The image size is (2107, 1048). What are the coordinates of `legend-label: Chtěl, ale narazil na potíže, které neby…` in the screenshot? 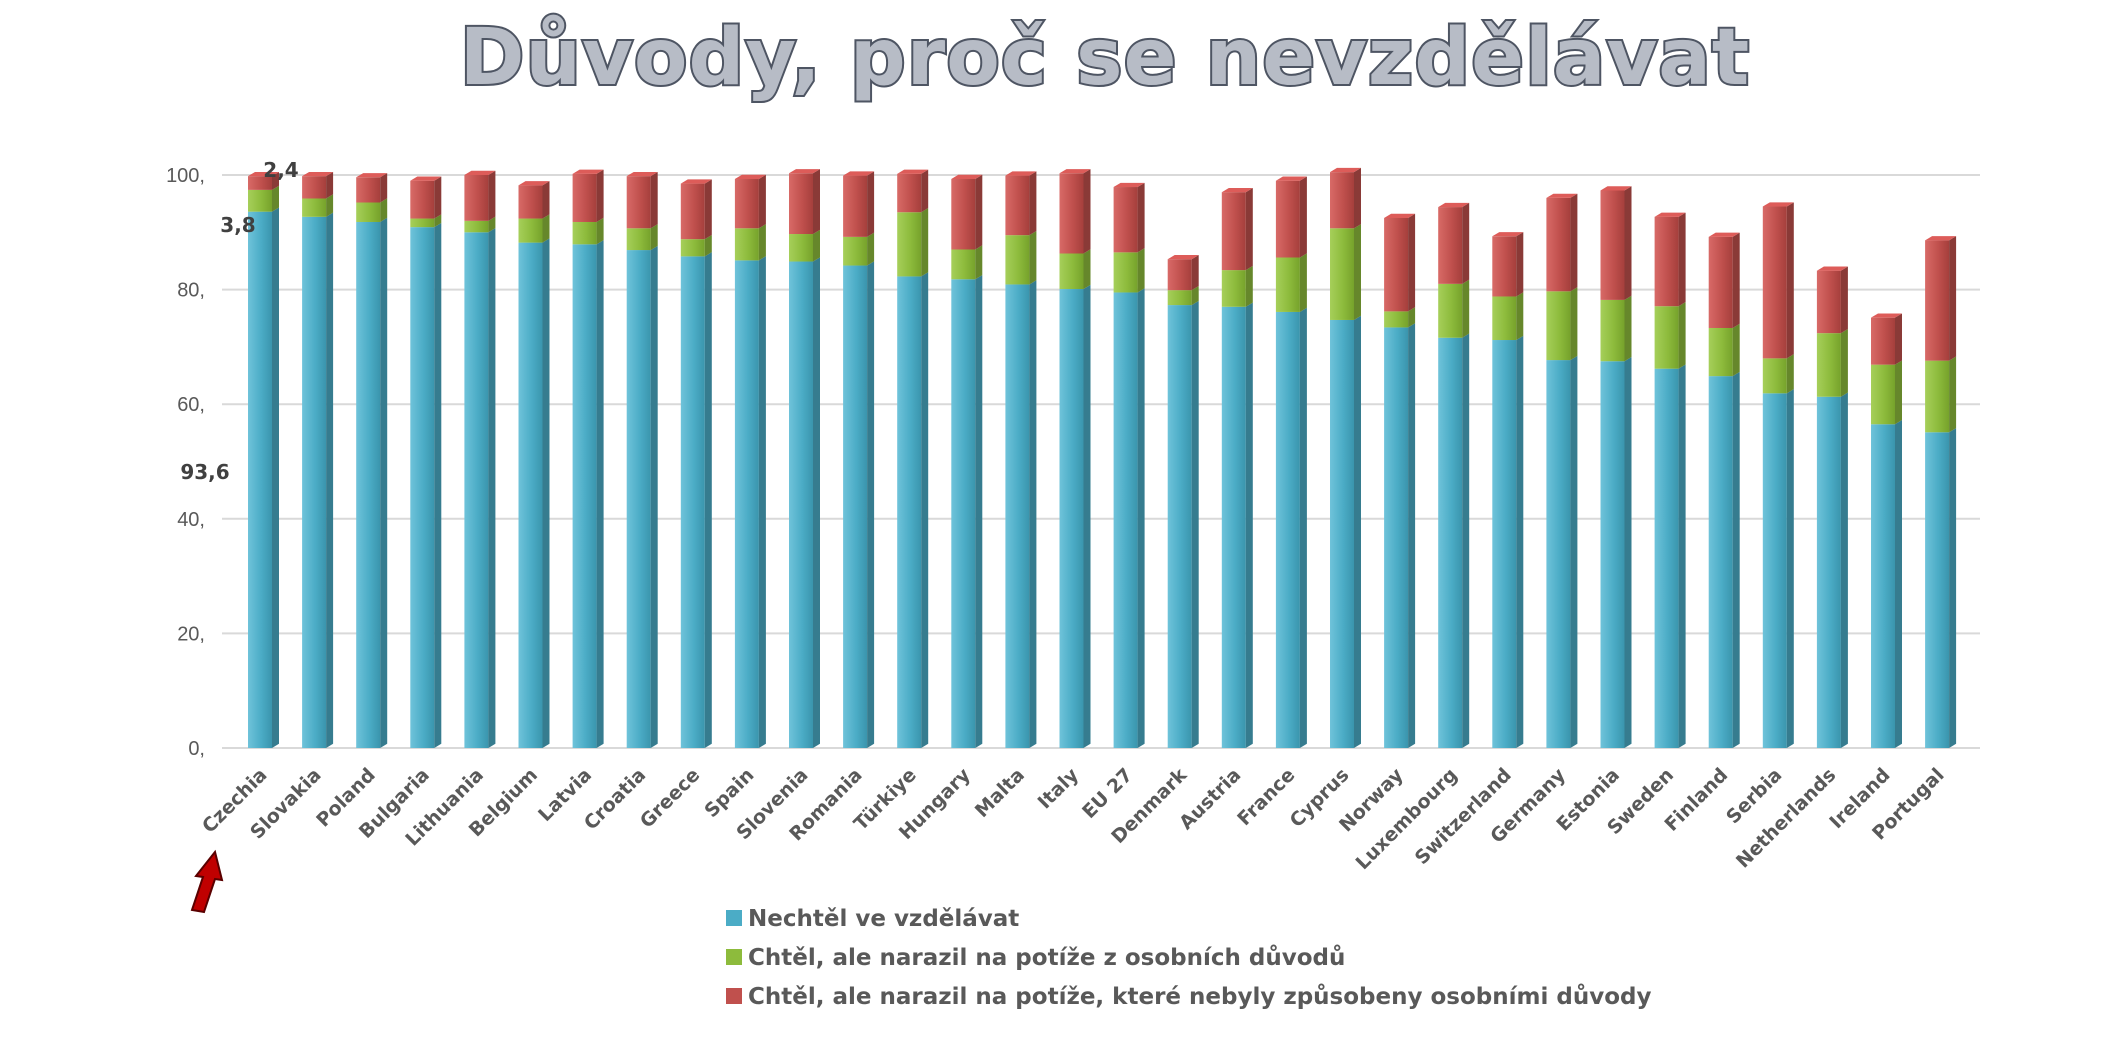 It's located at (1199, 996).